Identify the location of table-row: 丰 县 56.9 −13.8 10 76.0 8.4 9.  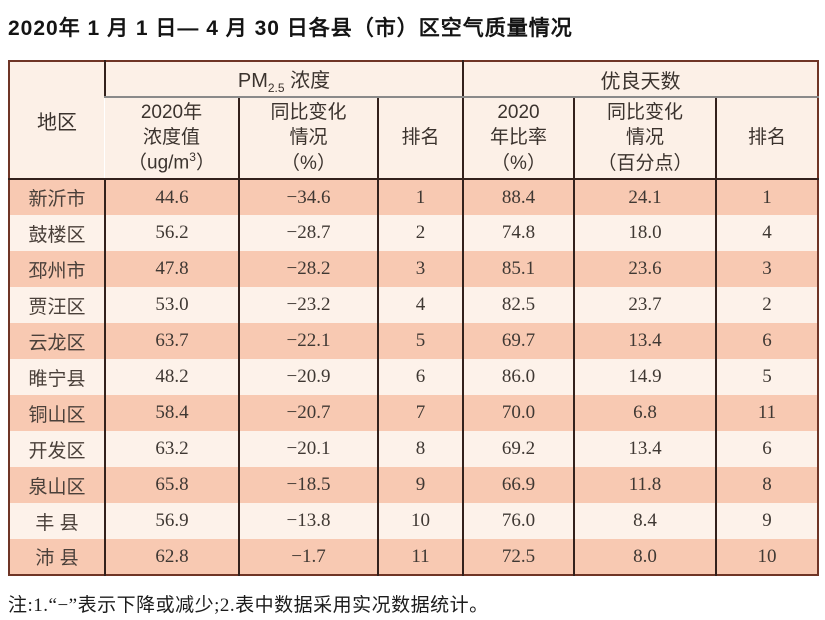
(414, 521).